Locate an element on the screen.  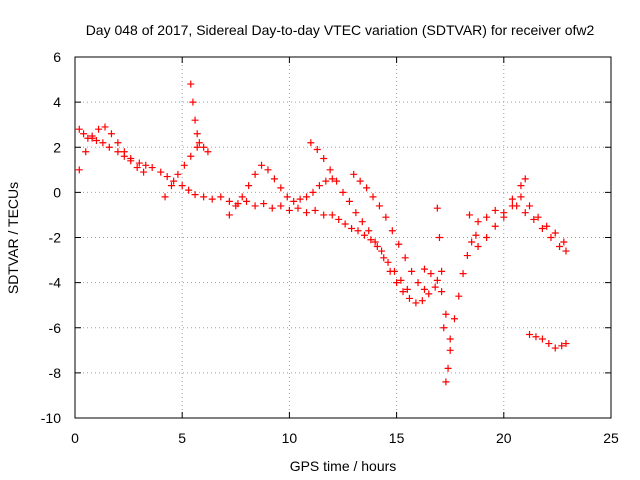
x-tick-label: 15 is located at coordinates (397, 438).